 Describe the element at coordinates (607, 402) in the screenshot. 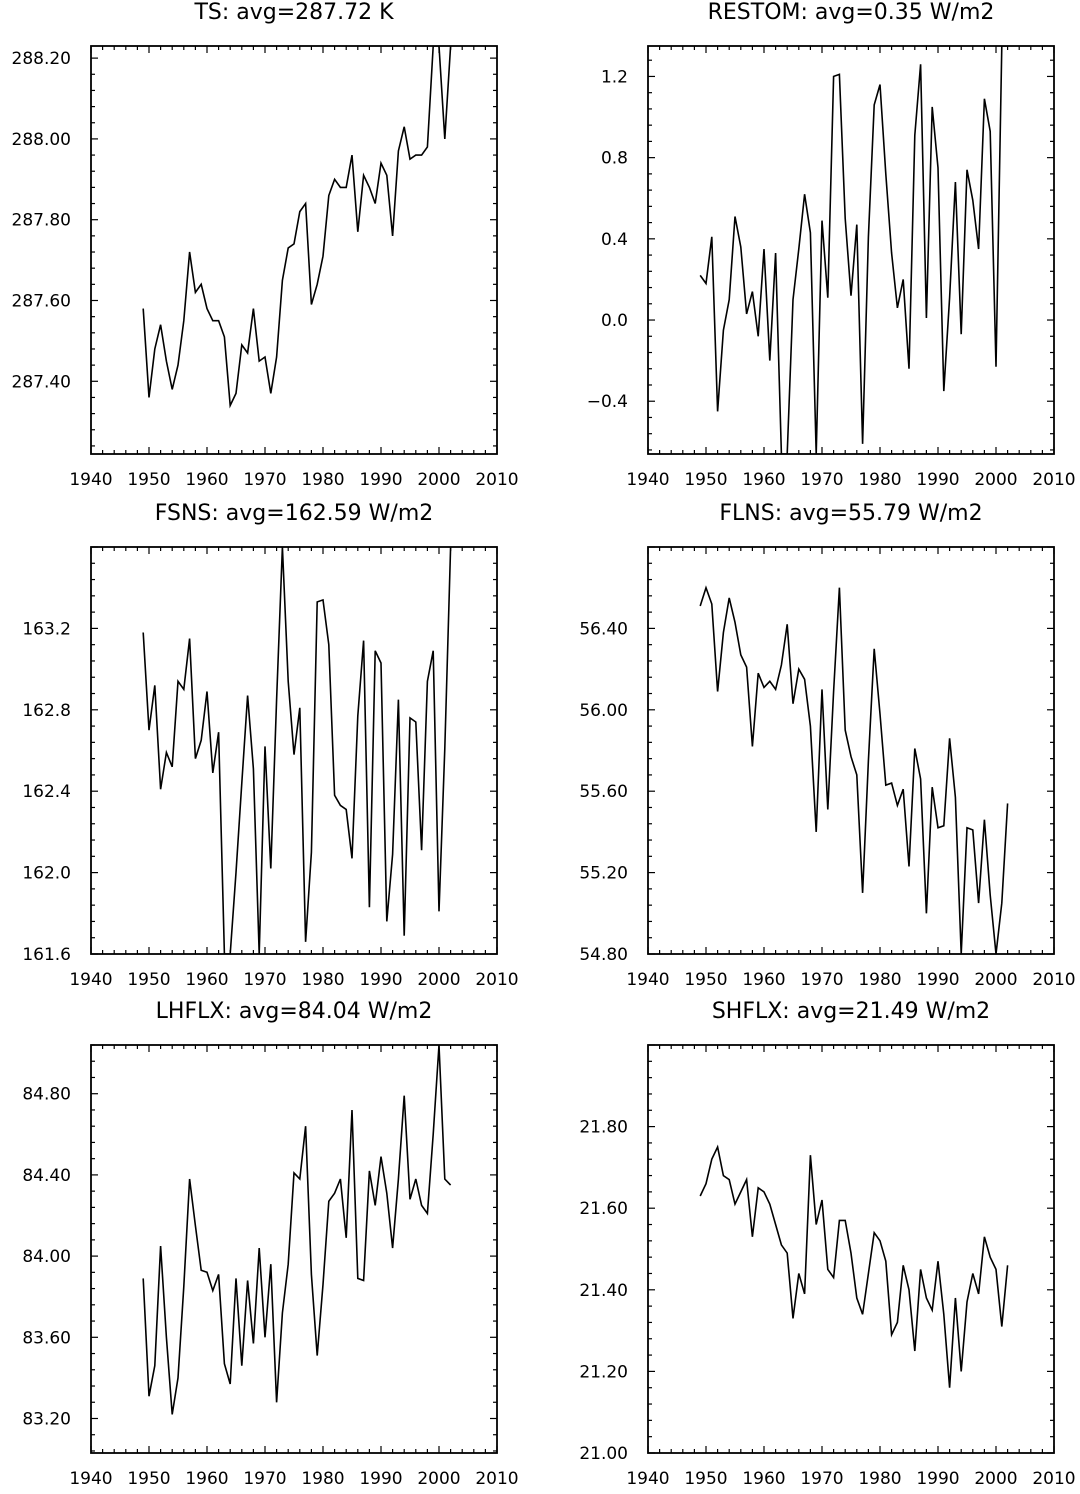

I see `y-tick-label: −0.4` at that location.